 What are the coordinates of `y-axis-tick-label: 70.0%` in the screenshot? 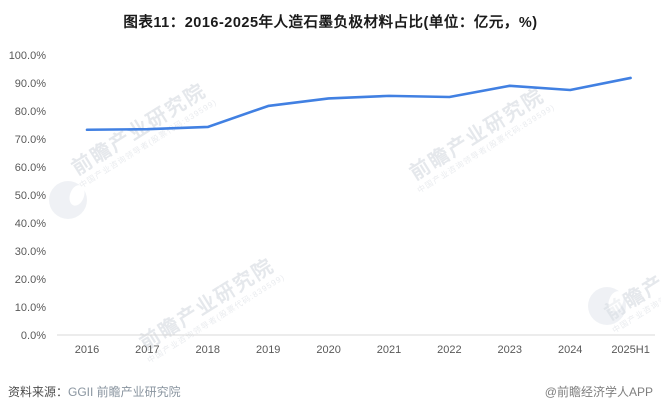 It's located at (30, 140).